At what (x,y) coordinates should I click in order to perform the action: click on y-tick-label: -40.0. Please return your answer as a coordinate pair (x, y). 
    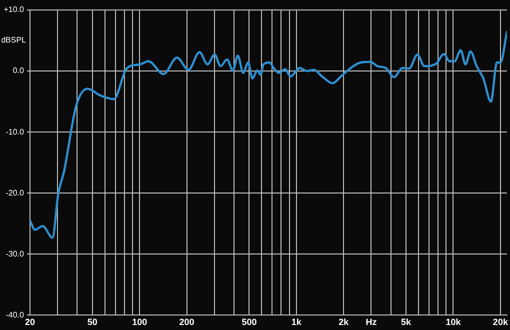
    Looking at the image, I should click on (15, 315).